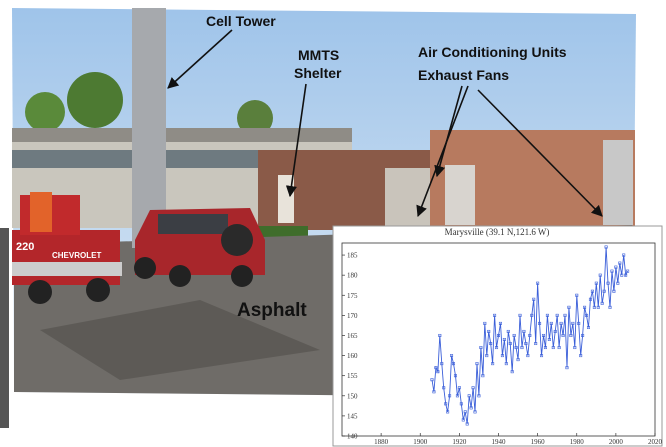 The width and height of the screenshot is (666, 447). What do you see at coordinates (381, 442) in the screenshot?
I see `x-tick-label: 1880` at bounding box center [381, 442].